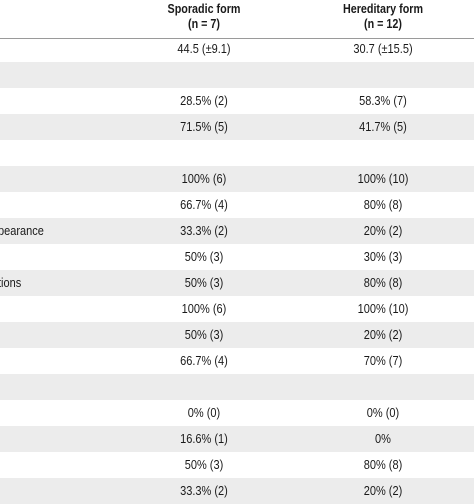  I want to click on header-sporadic: Sporadic form (n = 7), so click(204, 17).